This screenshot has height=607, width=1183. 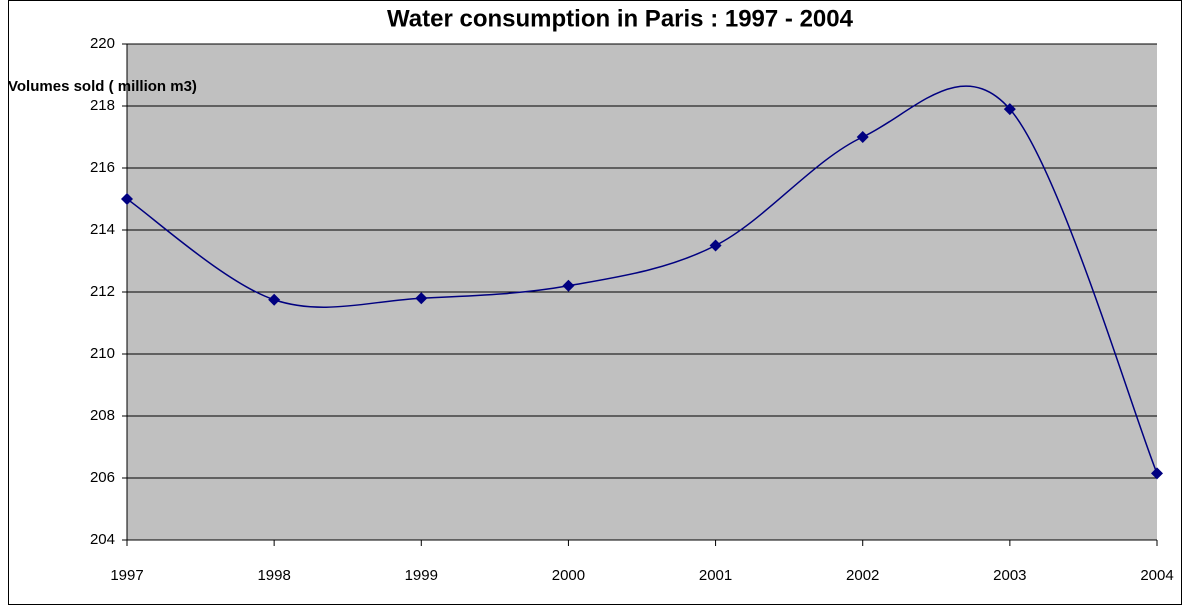 What do you see at coordinates (102, 43) in the screenshot?
I see `y-tick-label: 220` at bounding box center [102, 43].